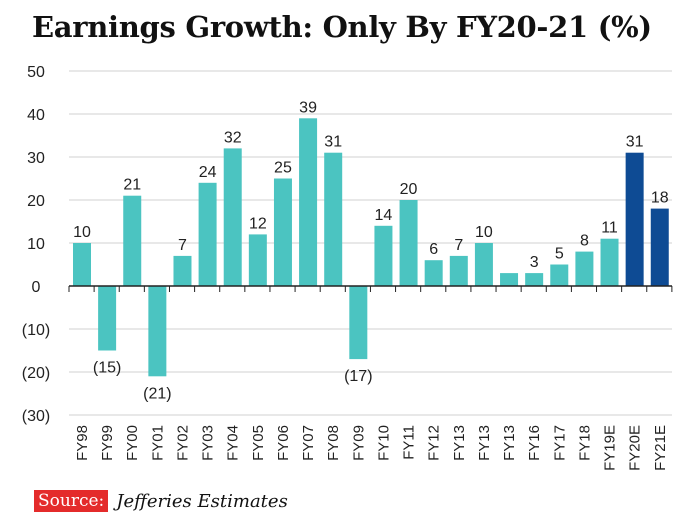 The width and height of the screenshot is (697, 521). What do you see at coordinates (584, 443) in the screenshot?
I see `x-tick-label: FY18` at bounding box center [584, 443].